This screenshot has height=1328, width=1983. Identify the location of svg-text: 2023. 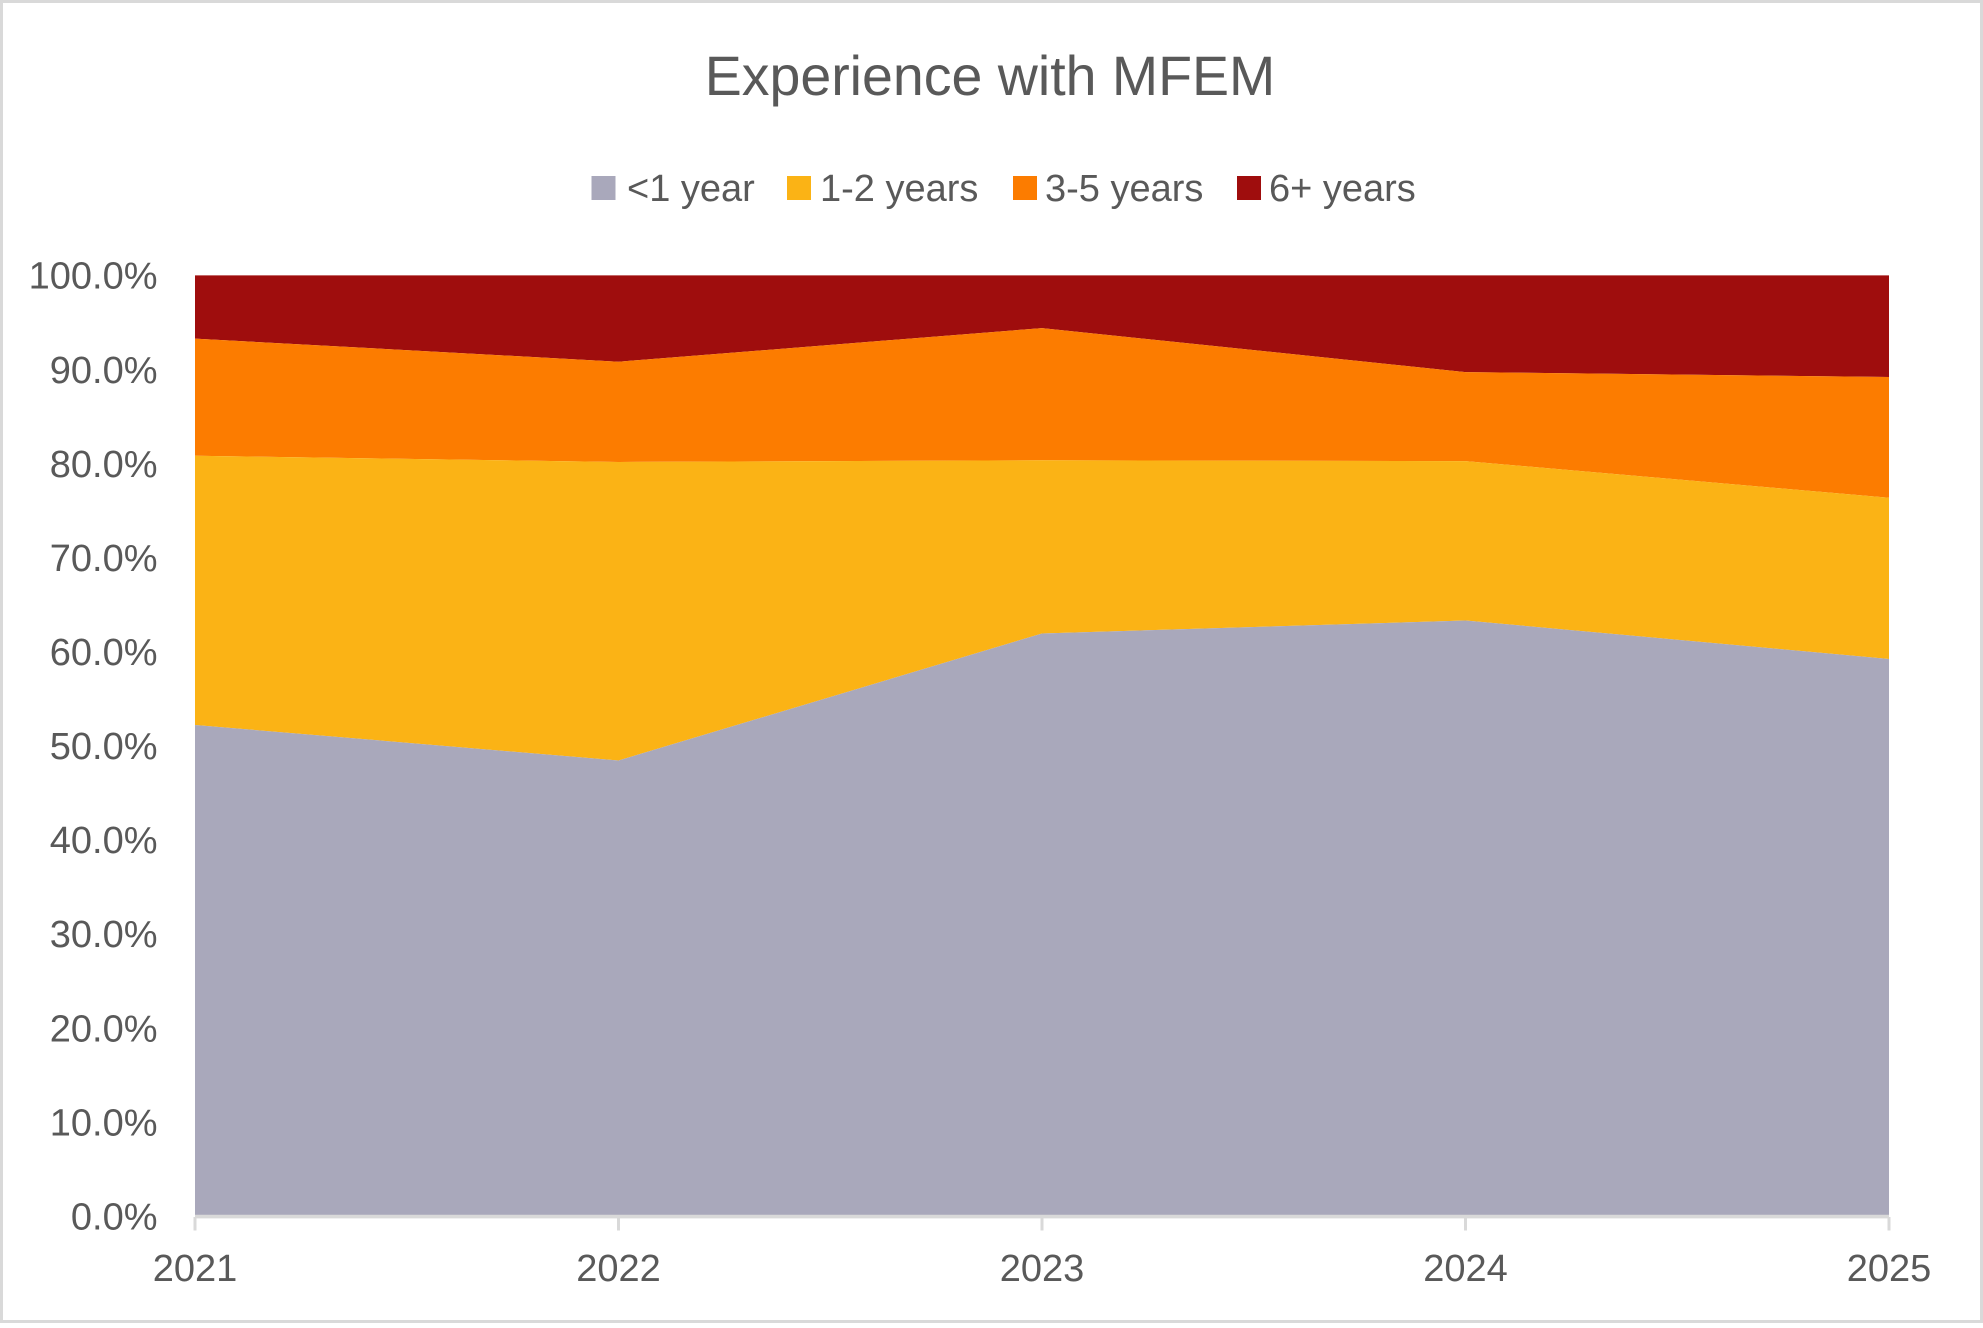
(1042, 1269).